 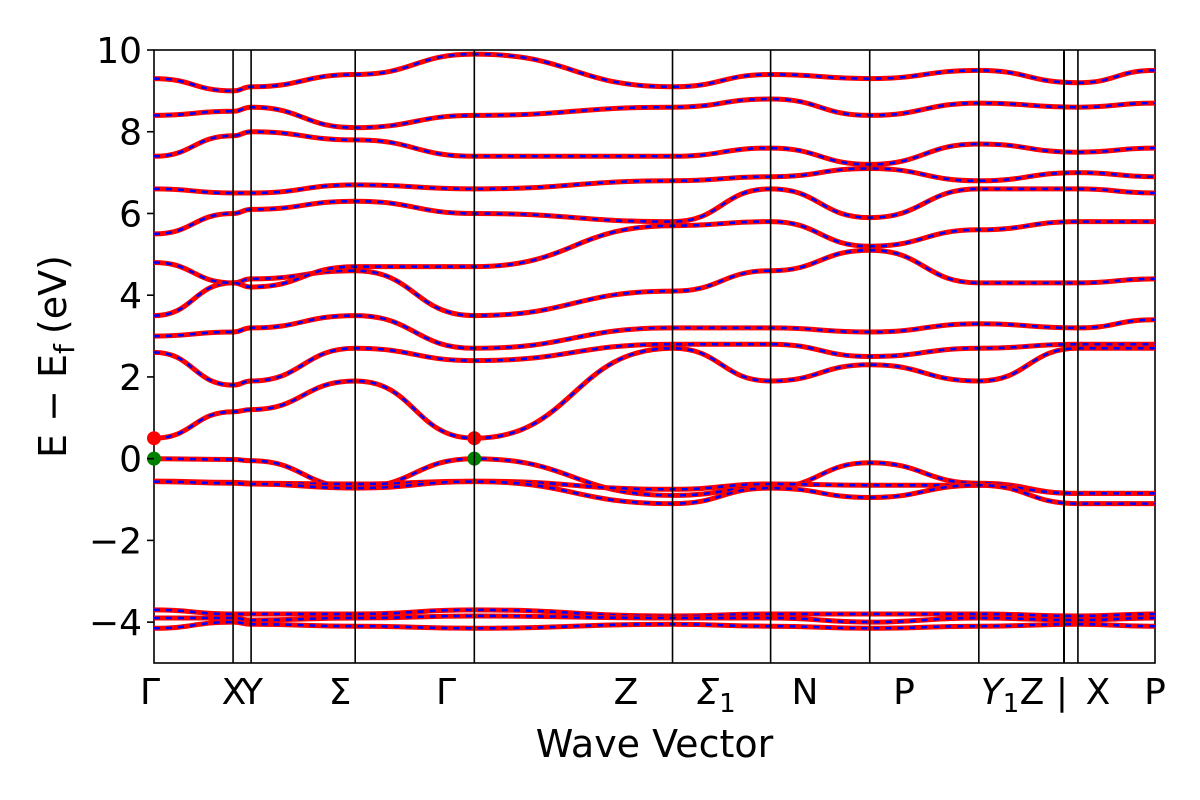 I want to click on x-tick-label-5: Z, so click(x=626, y=692).